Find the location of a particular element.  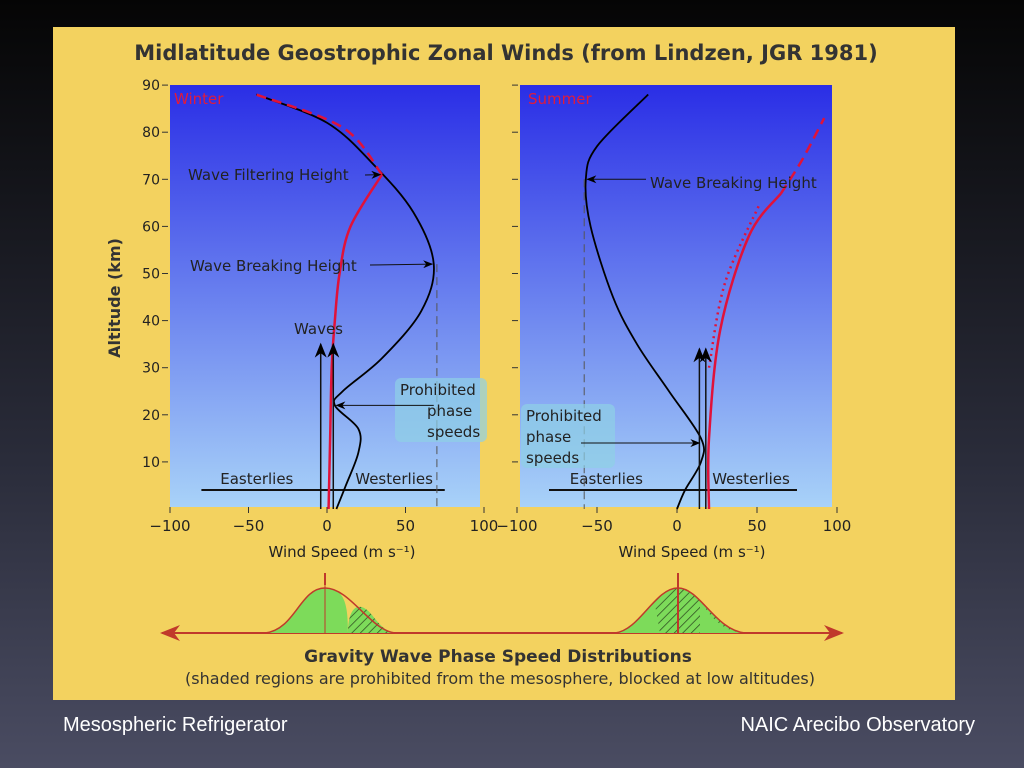

y-tick-label: 40 is located at coordinates (151, 322).